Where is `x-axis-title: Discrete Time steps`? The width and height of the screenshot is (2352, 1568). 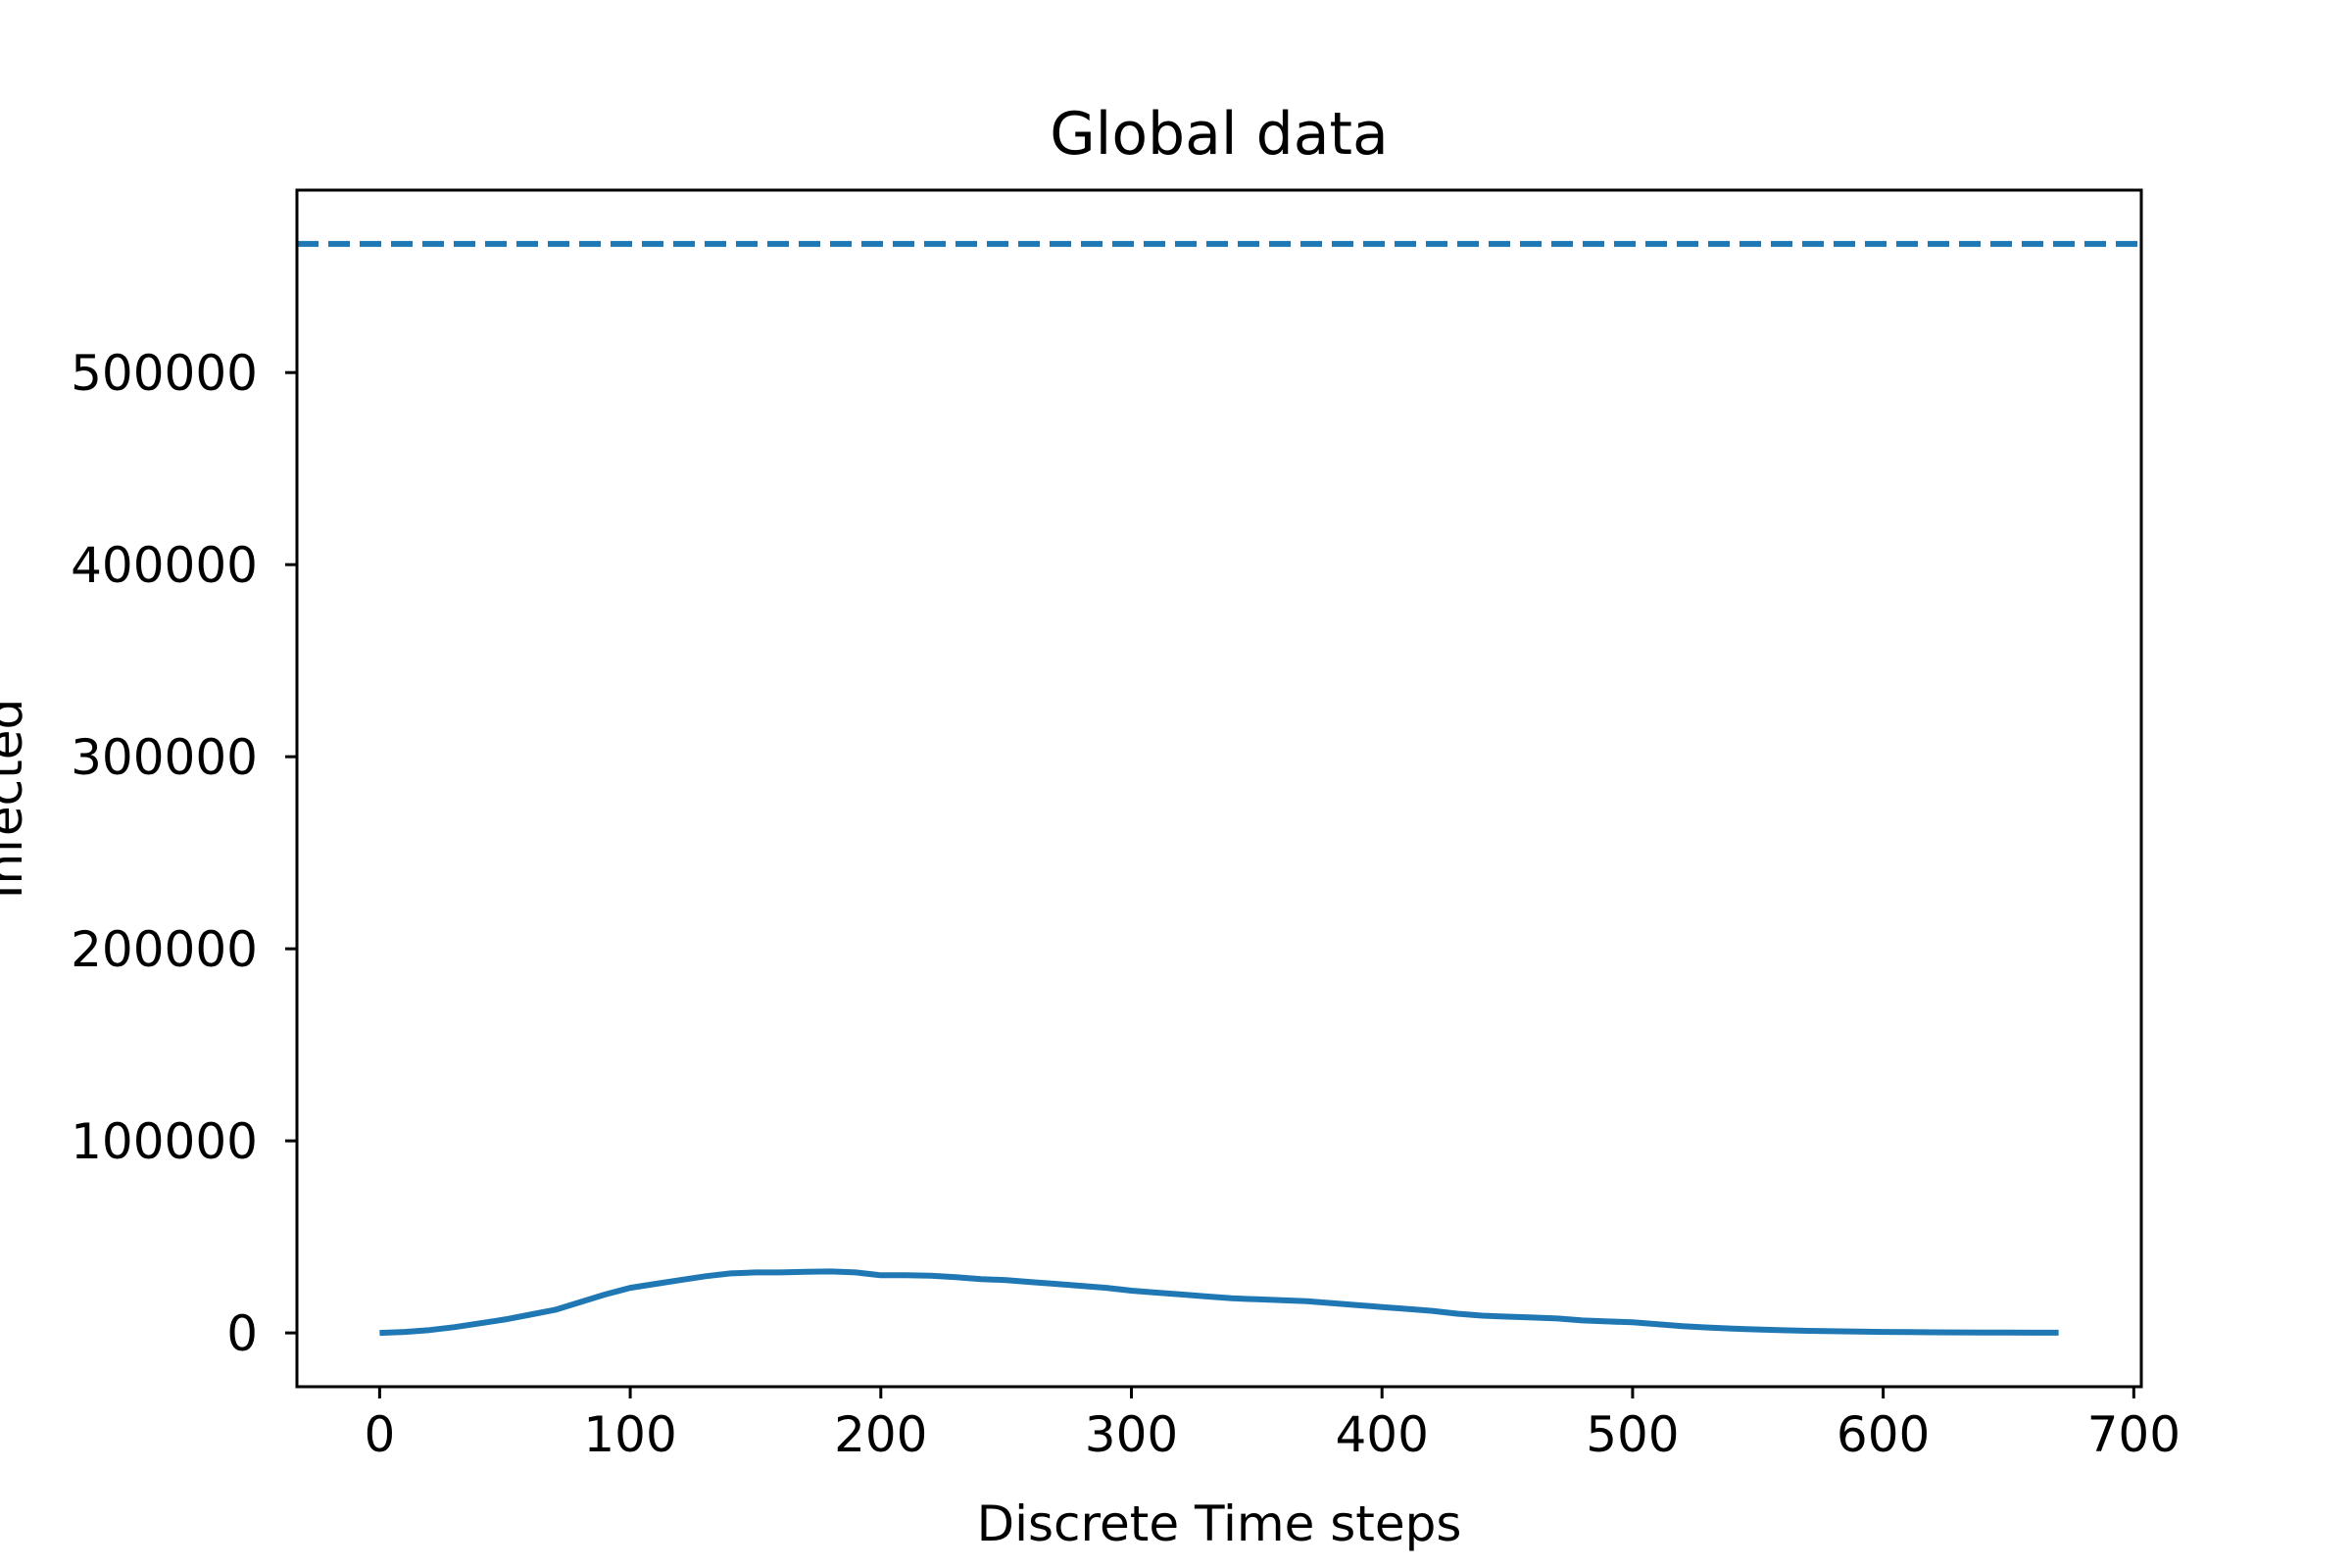
x-axis-title: Discrete Time steps is located at coordinates (1220, 1523).